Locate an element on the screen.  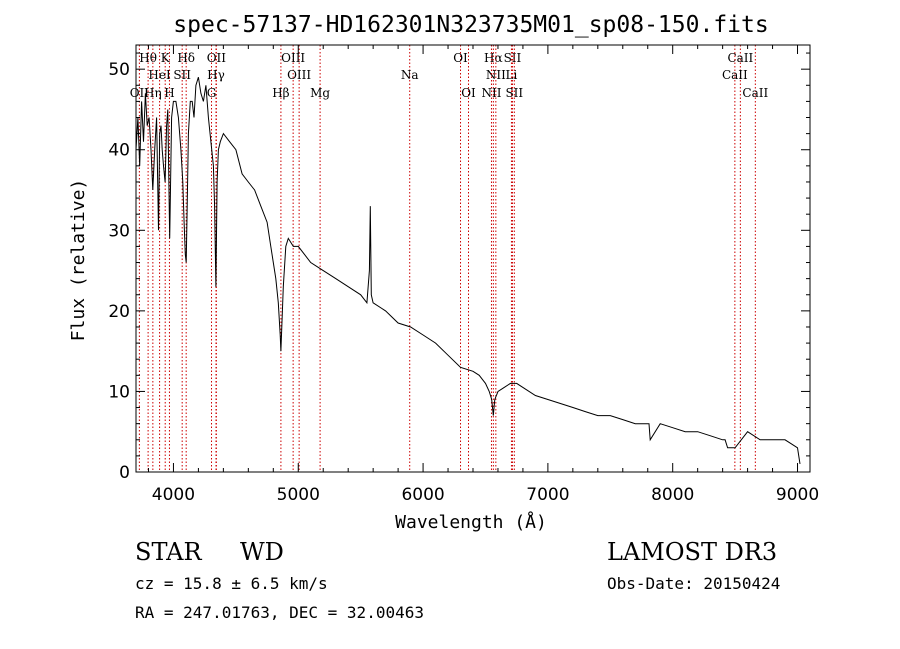
line-label: Hδ is located at coordinates (186, 58).